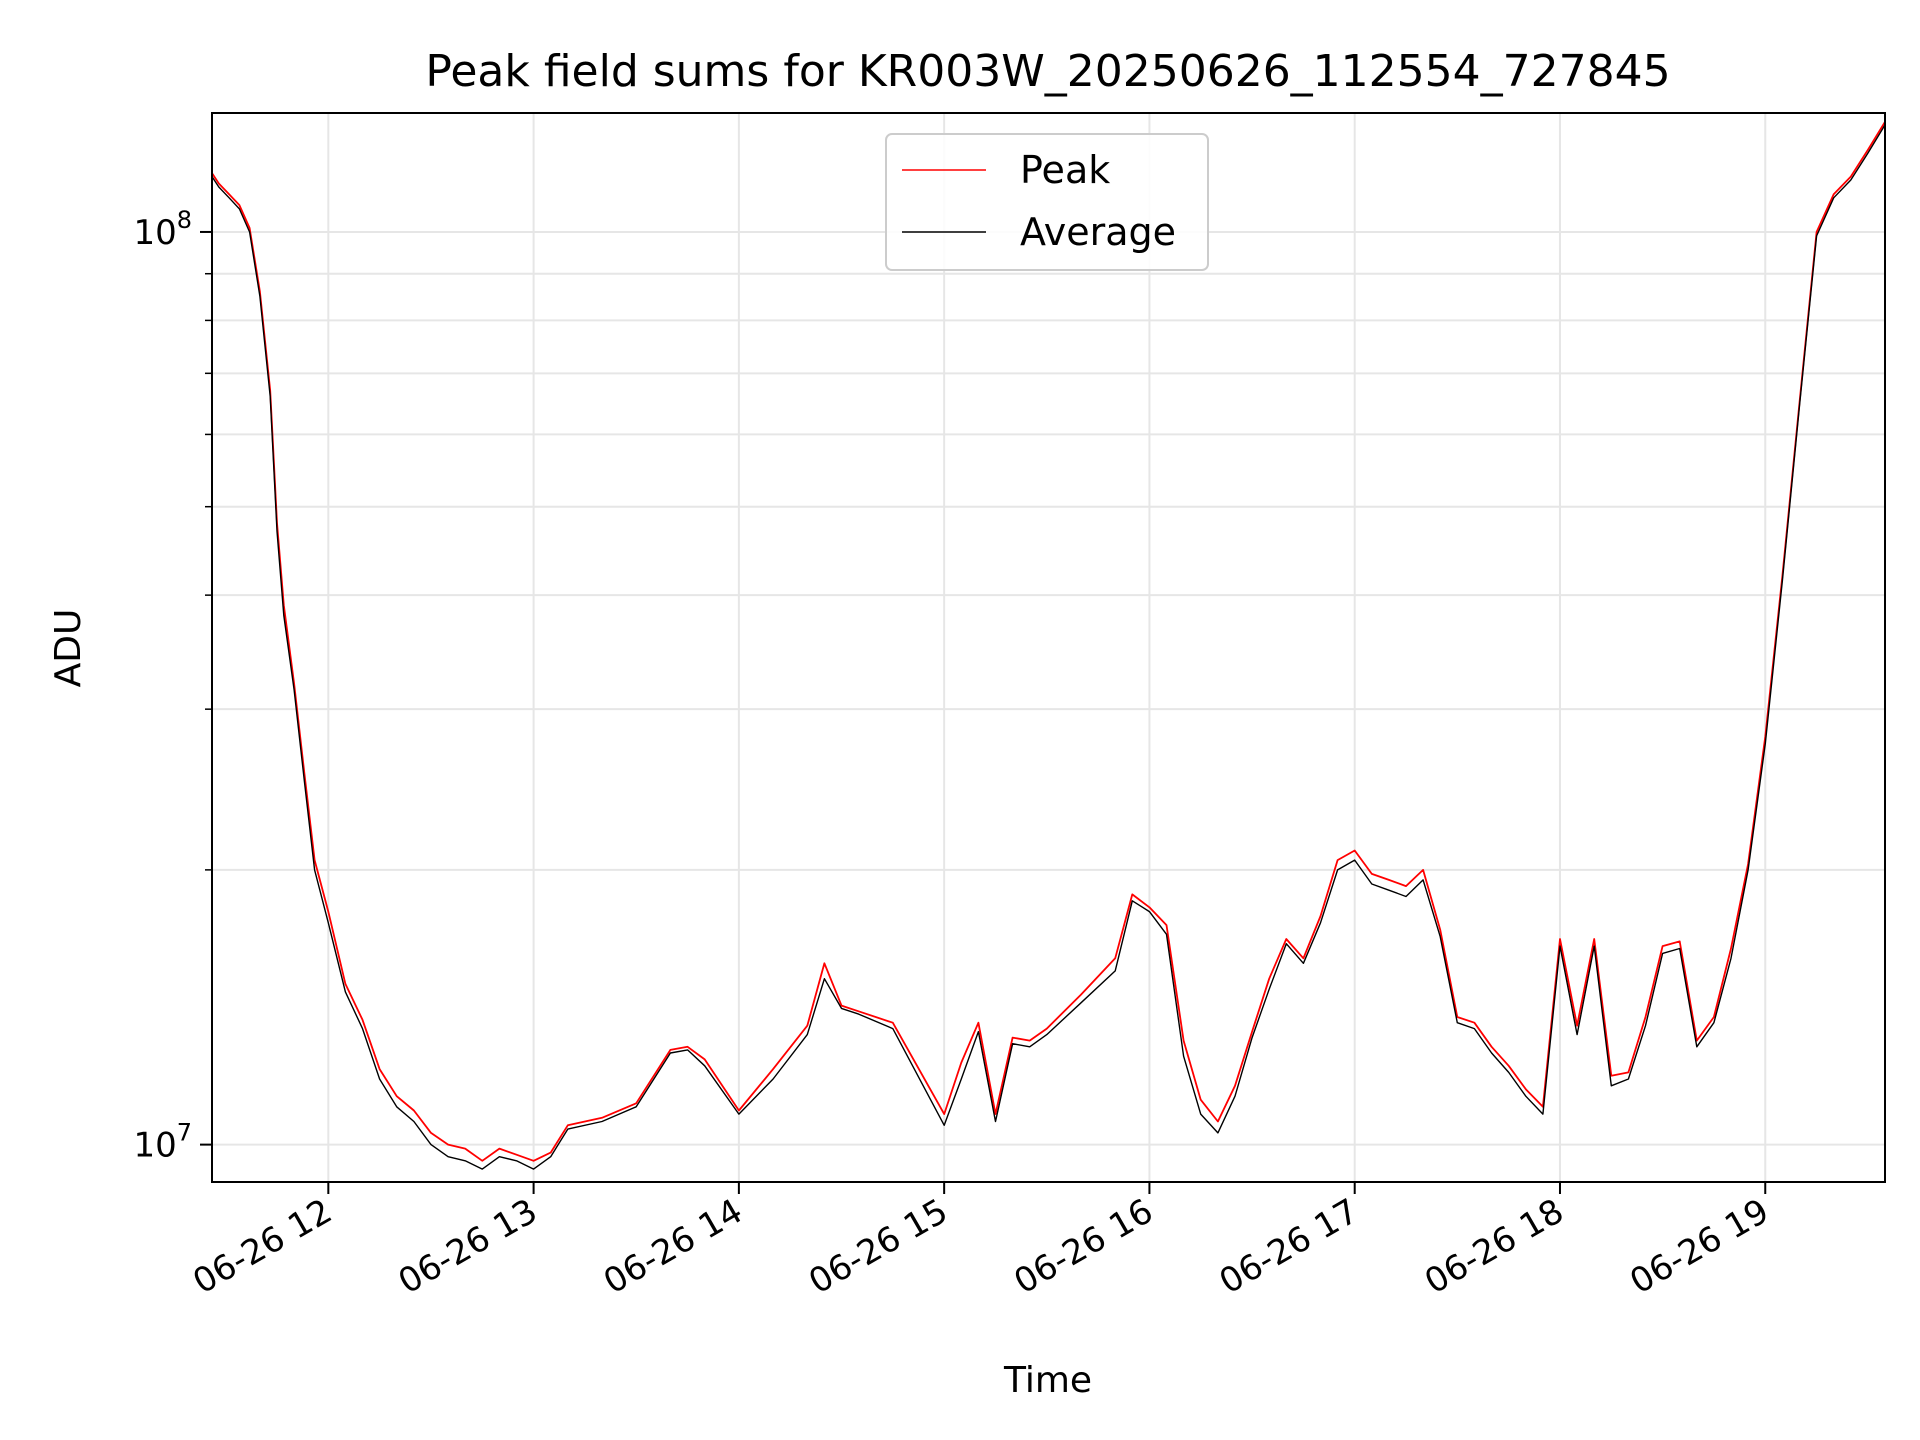 The image size is (1920, 1440). What do you see at coordinates (1065, 170) in the screenshot?
I see `legend-label-peak: Peak` at bounding box center [1065, 170].